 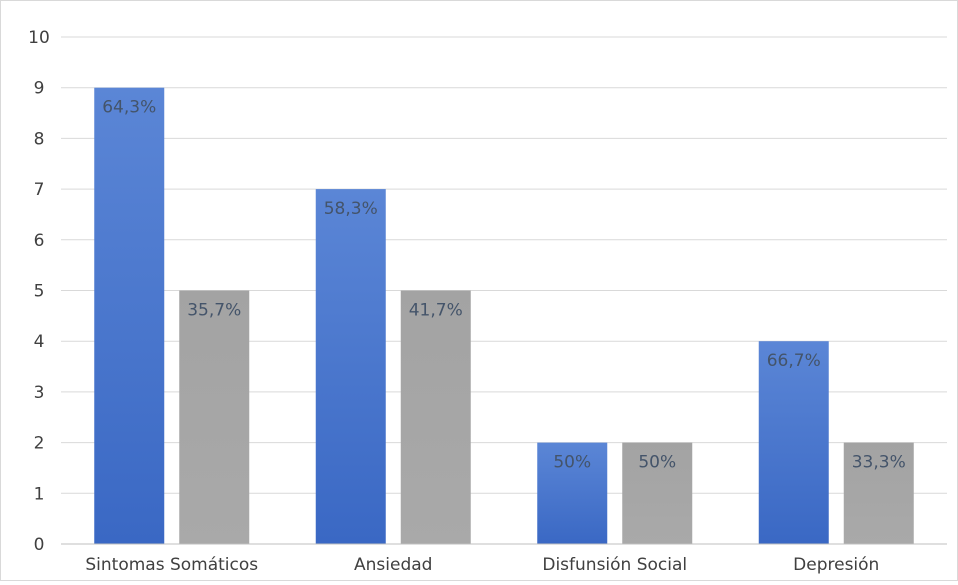 I want to click on data-label: 33,3%, so click(x=879, y=463).